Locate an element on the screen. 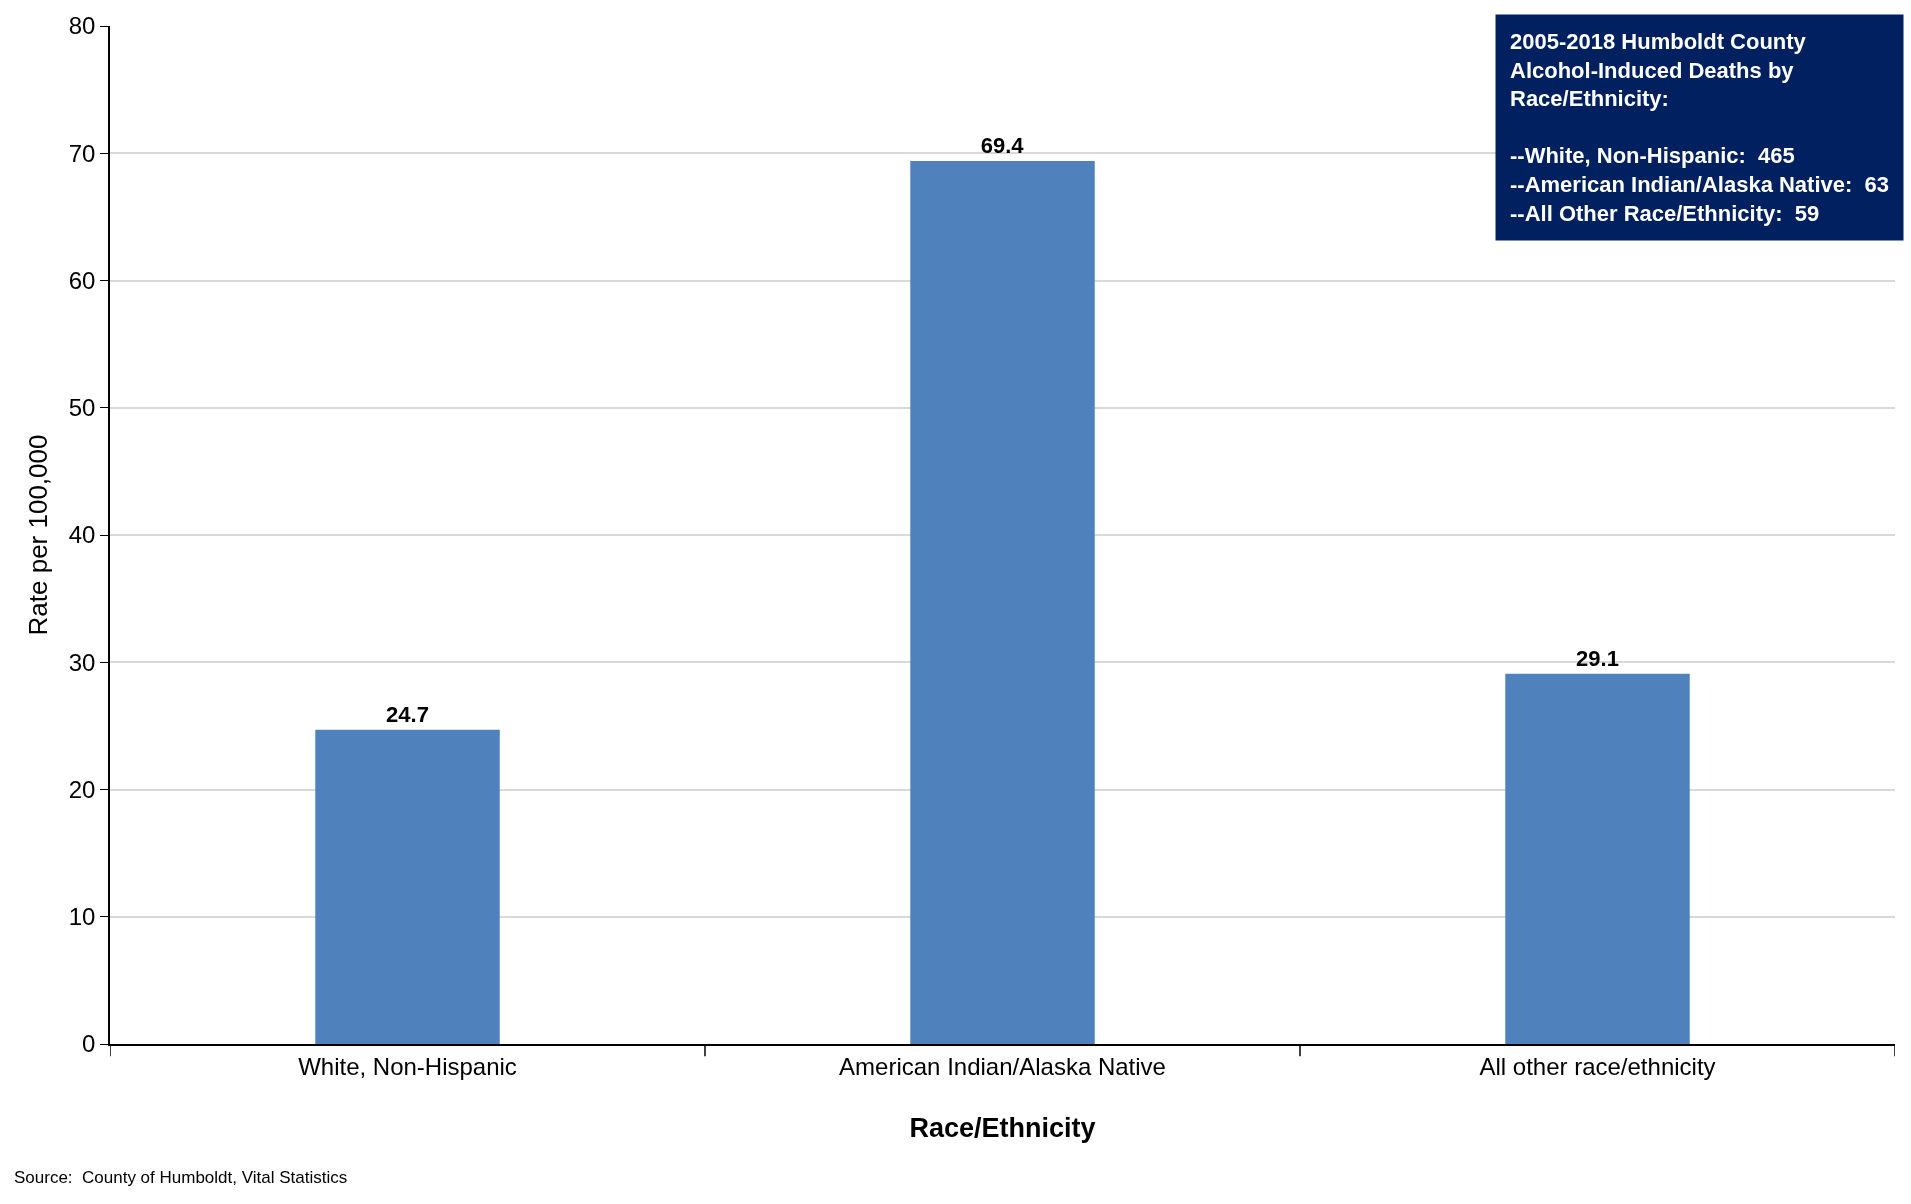 This screenshot has height=1204, width=1911. y-tick-label: 80 is located at coordinates (82, 26).